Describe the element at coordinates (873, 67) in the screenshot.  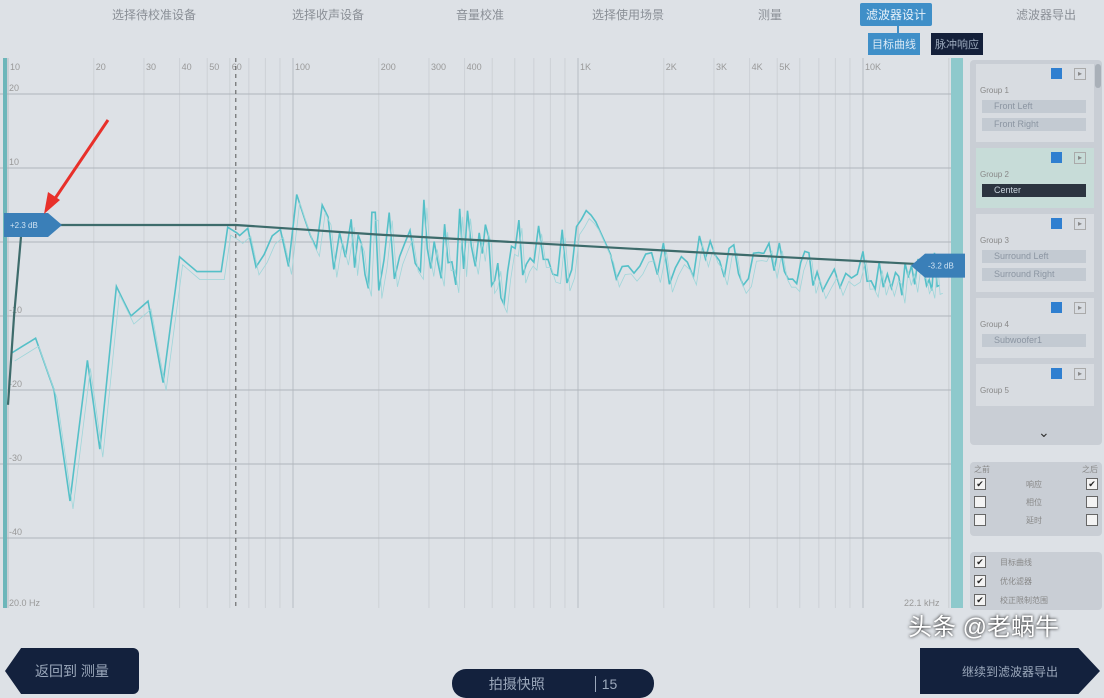
I see `x-tick-label: 10K` at that location.